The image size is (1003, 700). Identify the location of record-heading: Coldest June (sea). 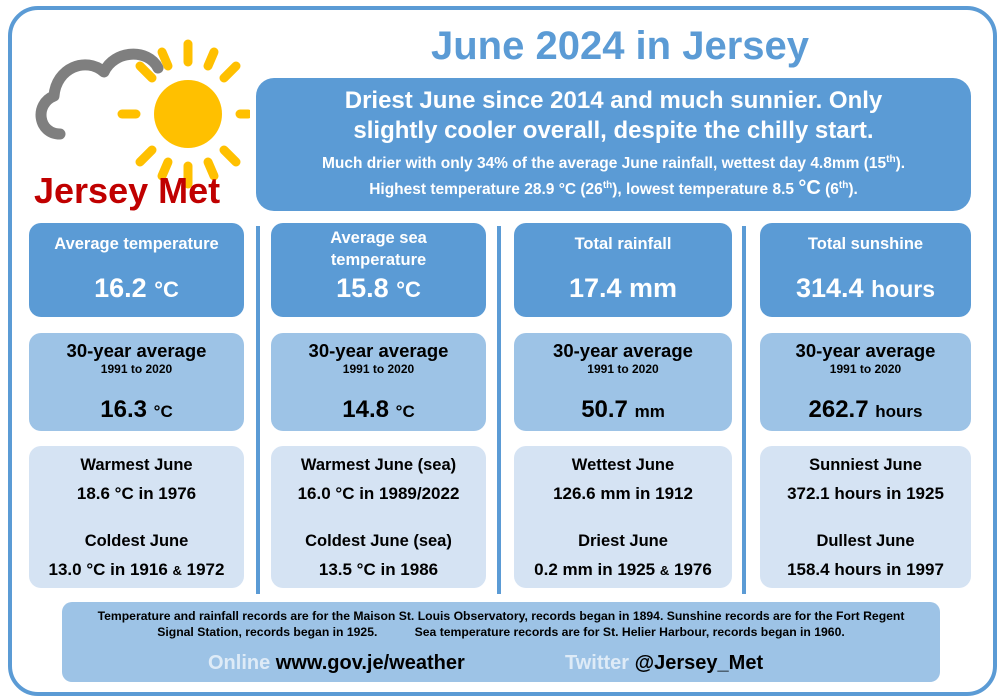
(378, 541).